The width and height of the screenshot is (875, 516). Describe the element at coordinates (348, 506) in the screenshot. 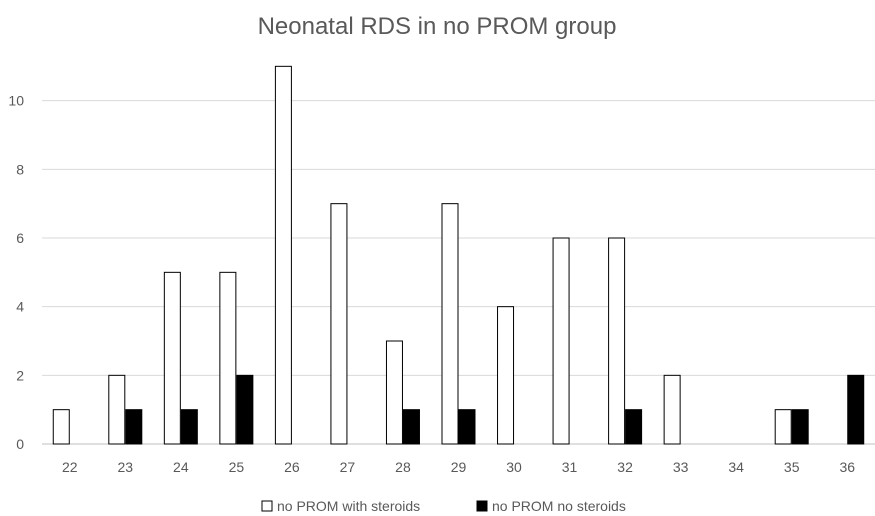

I see `legend-label: no PROM with steroids` at that location.